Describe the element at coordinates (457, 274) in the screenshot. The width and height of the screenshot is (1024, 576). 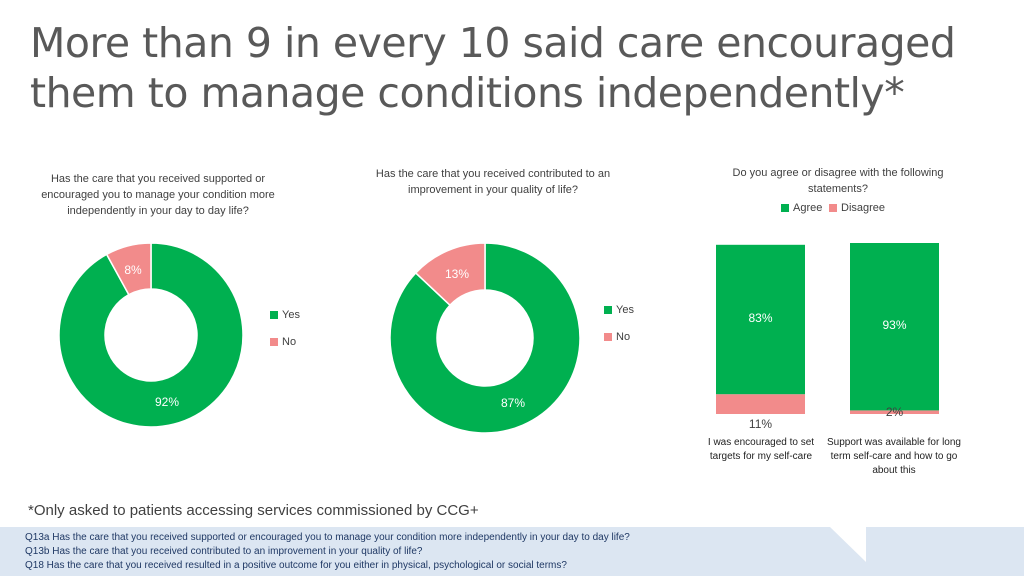
I see `donut2-label-no: 13%` at that location.